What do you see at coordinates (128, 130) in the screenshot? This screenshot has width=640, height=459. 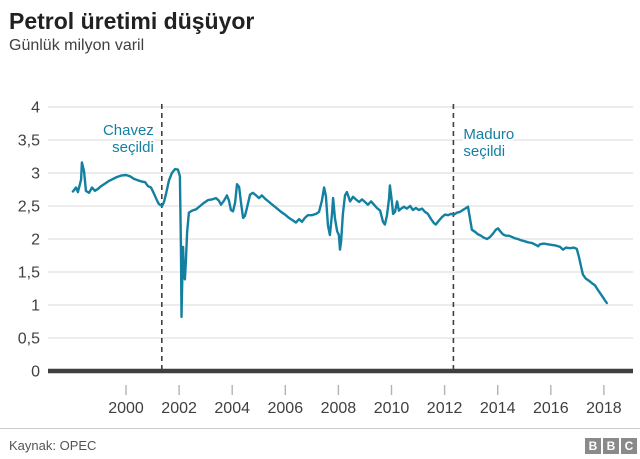 I see `event-label: Chavez` at bounding box center [128, 130].